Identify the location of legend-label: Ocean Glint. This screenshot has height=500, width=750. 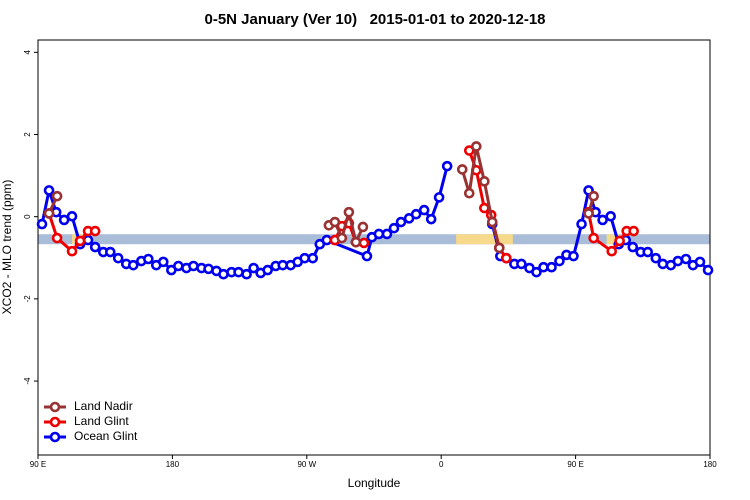
(106, 436).